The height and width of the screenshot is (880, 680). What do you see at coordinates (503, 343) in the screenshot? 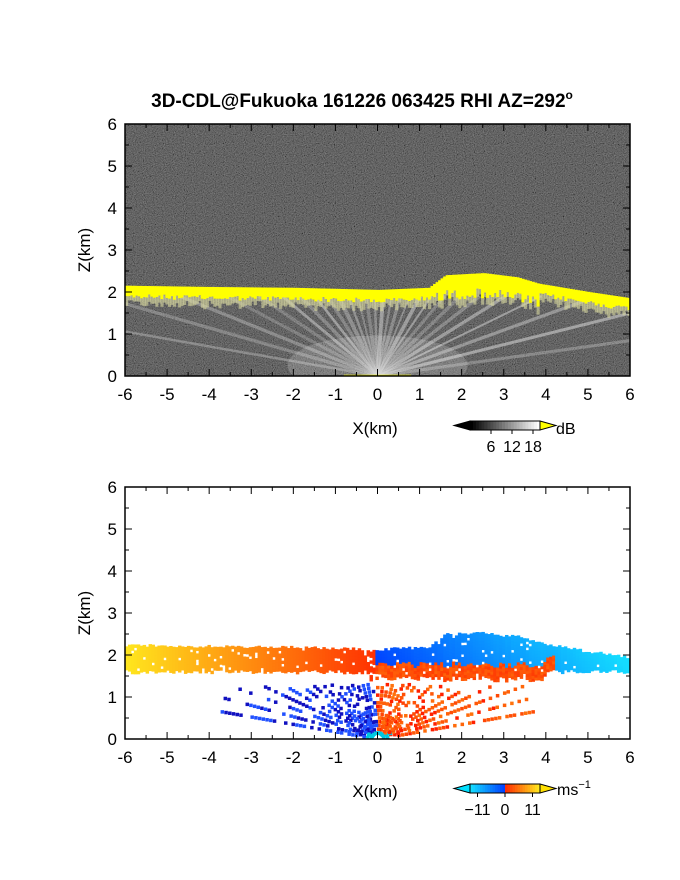
I see `intensity-ray` at bounding box center [503, 343].